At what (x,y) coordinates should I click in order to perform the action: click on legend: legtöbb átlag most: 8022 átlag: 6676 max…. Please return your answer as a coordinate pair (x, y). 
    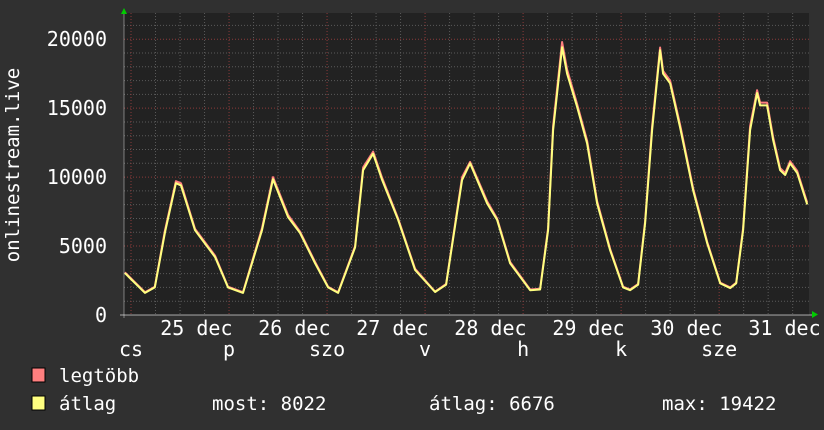
    Looking at the image, I should click on (403, 390).